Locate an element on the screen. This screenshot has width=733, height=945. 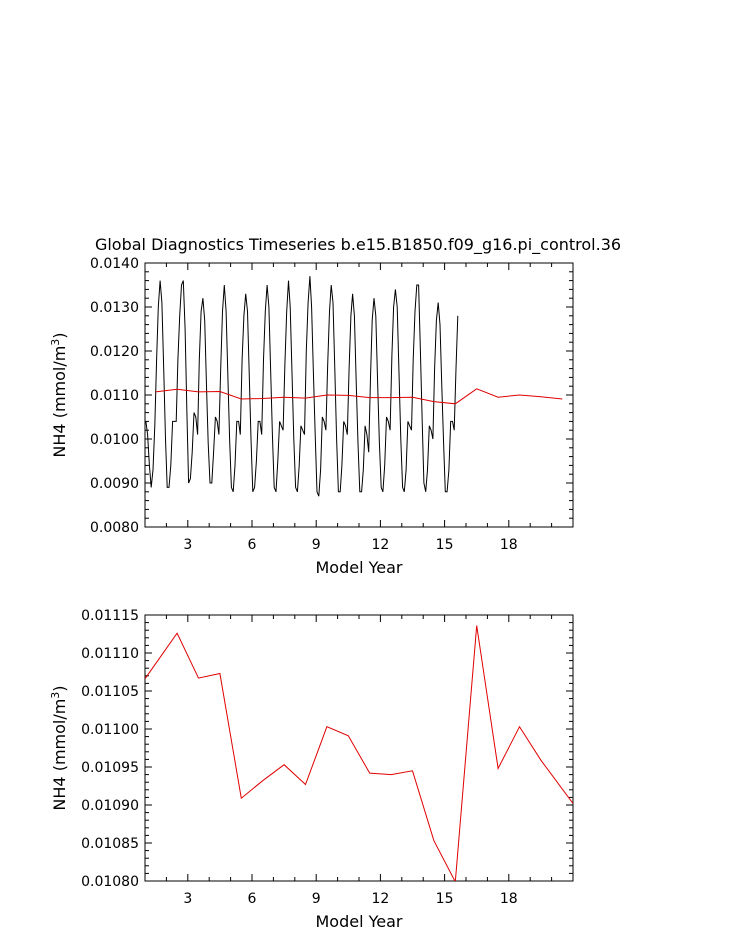
y-tick-label: 0.0130 is located at coordinates (114, 308).